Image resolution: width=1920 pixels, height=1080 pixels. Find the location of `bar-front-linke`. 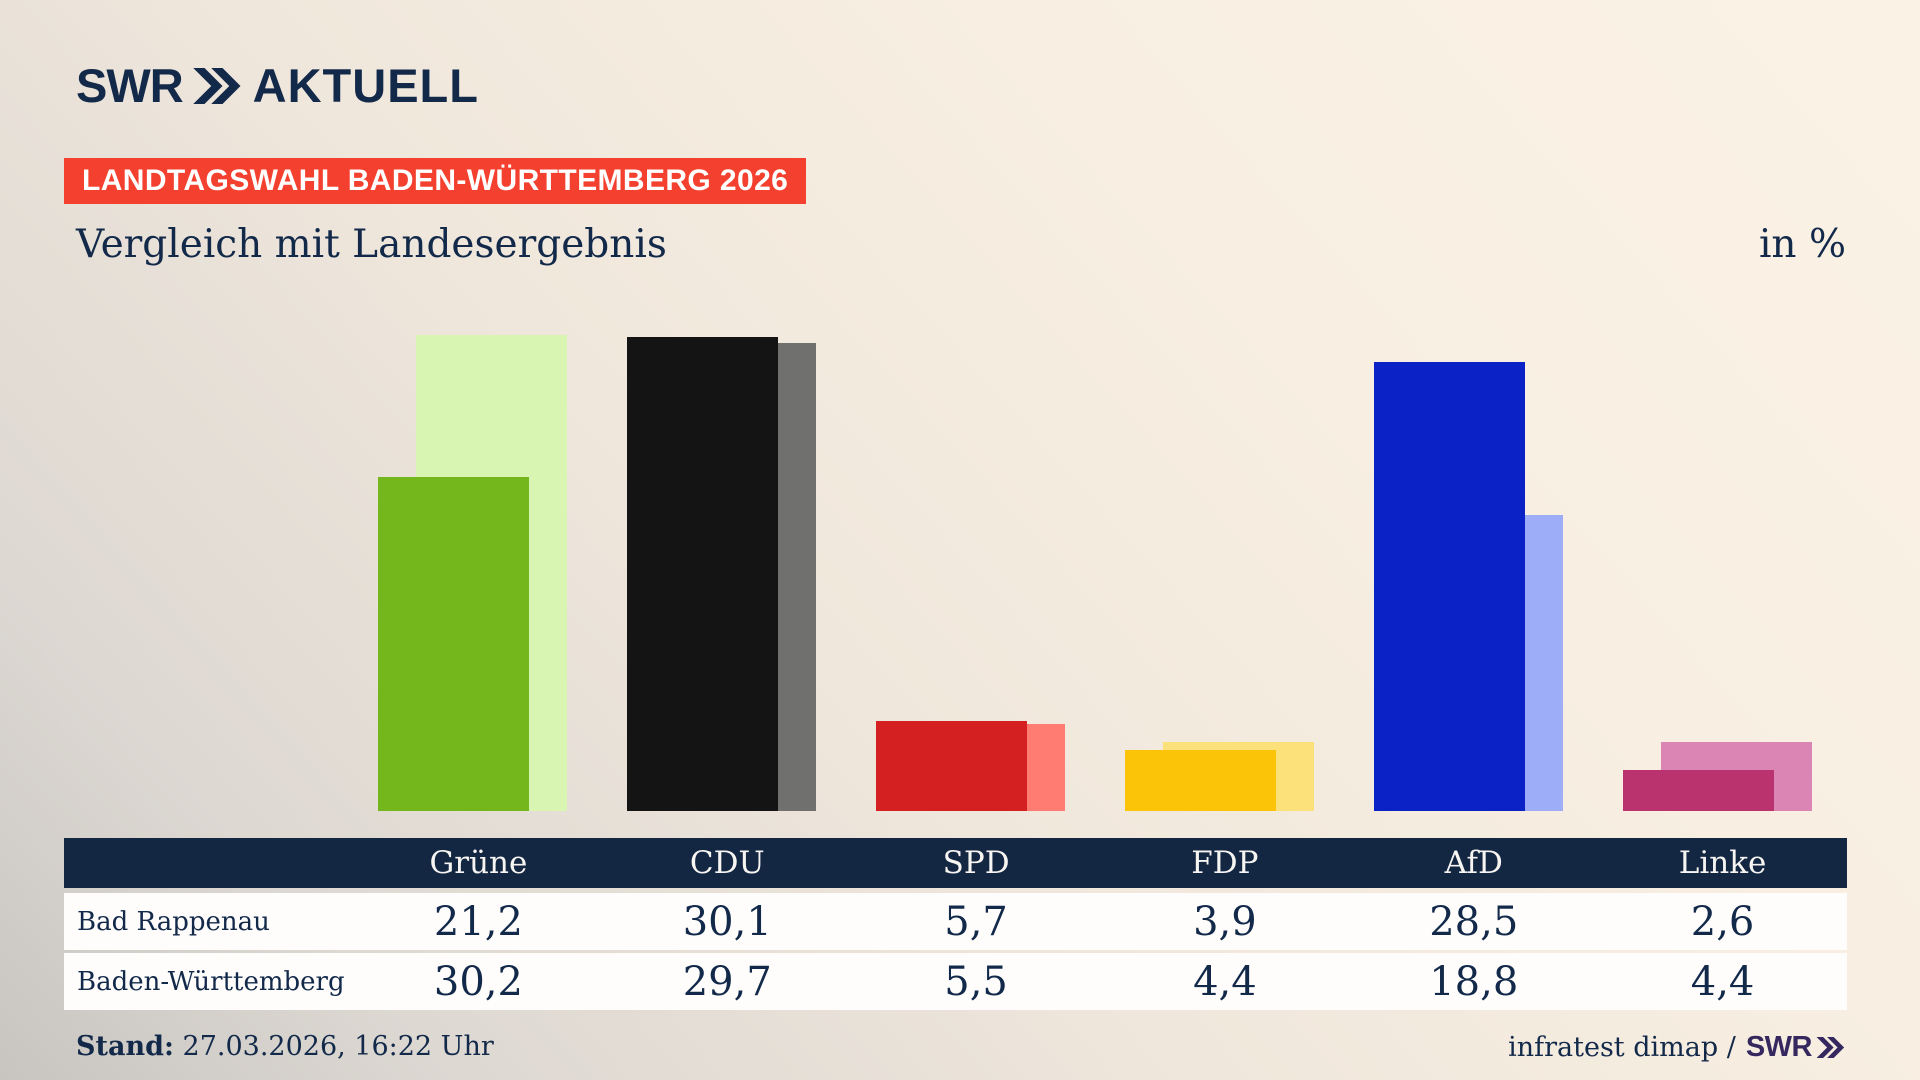

bar-front-linke is located at coordinates (1698, 790).